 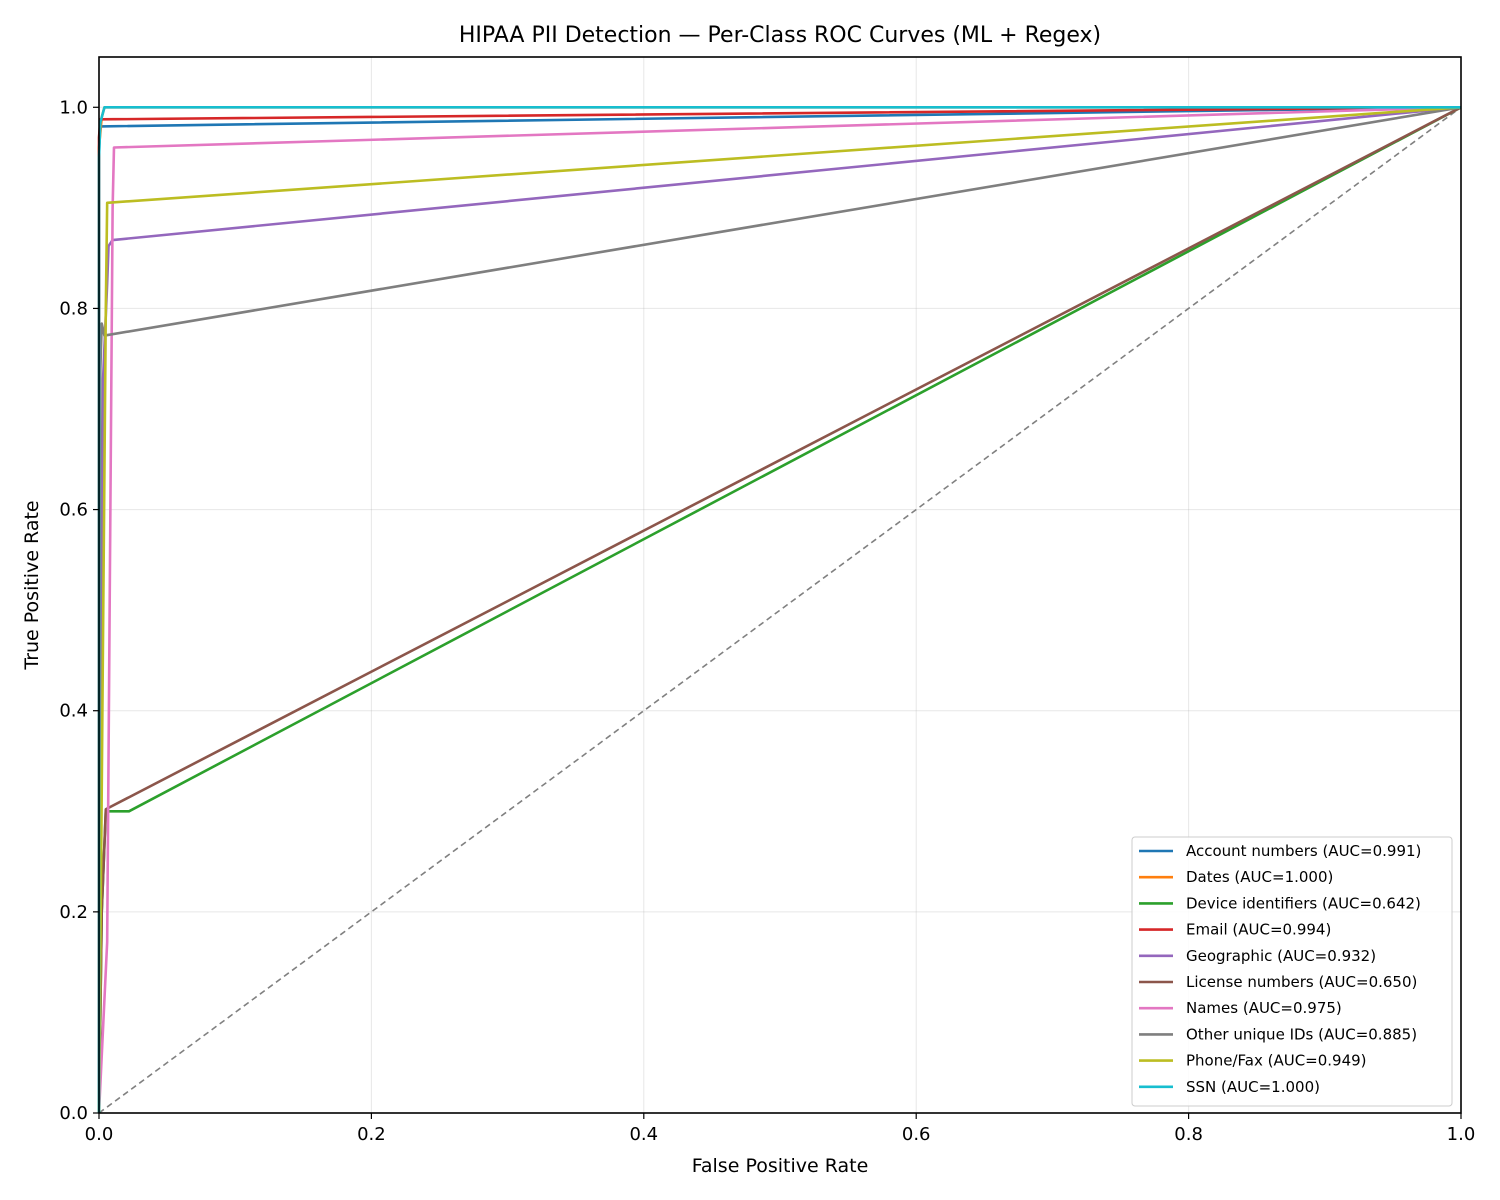 What do you see at coordinates (1259, 877) in the screenshot?
I see `legend-label: Dates (AUC=1.000)` at bounding box center [1259, 877].